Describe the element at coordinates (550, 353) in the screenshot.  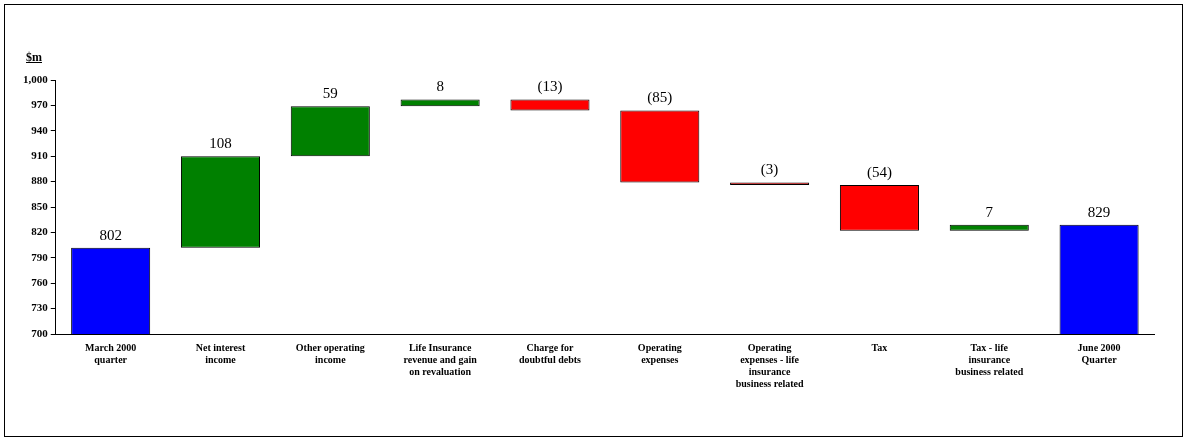
I see `x-tick-label: Charge for doubtful debts` at that location.